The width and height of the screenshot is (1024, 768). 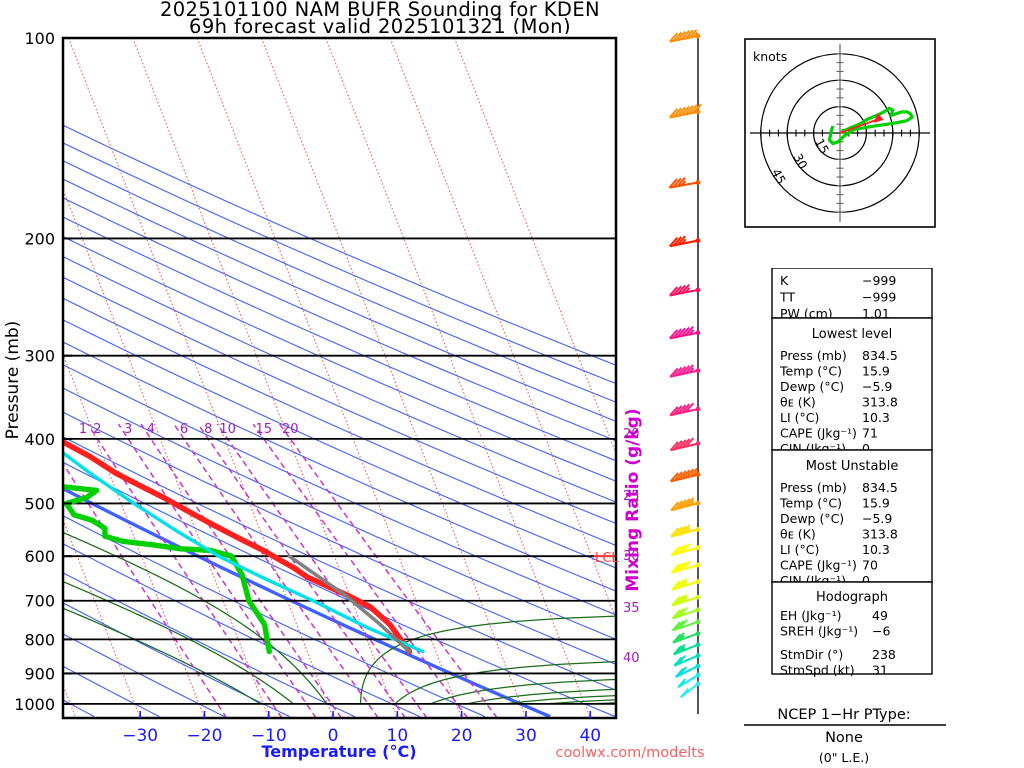 I want to click on mixing-ratio-axis-tick: 40, so click(x=631, y=658).